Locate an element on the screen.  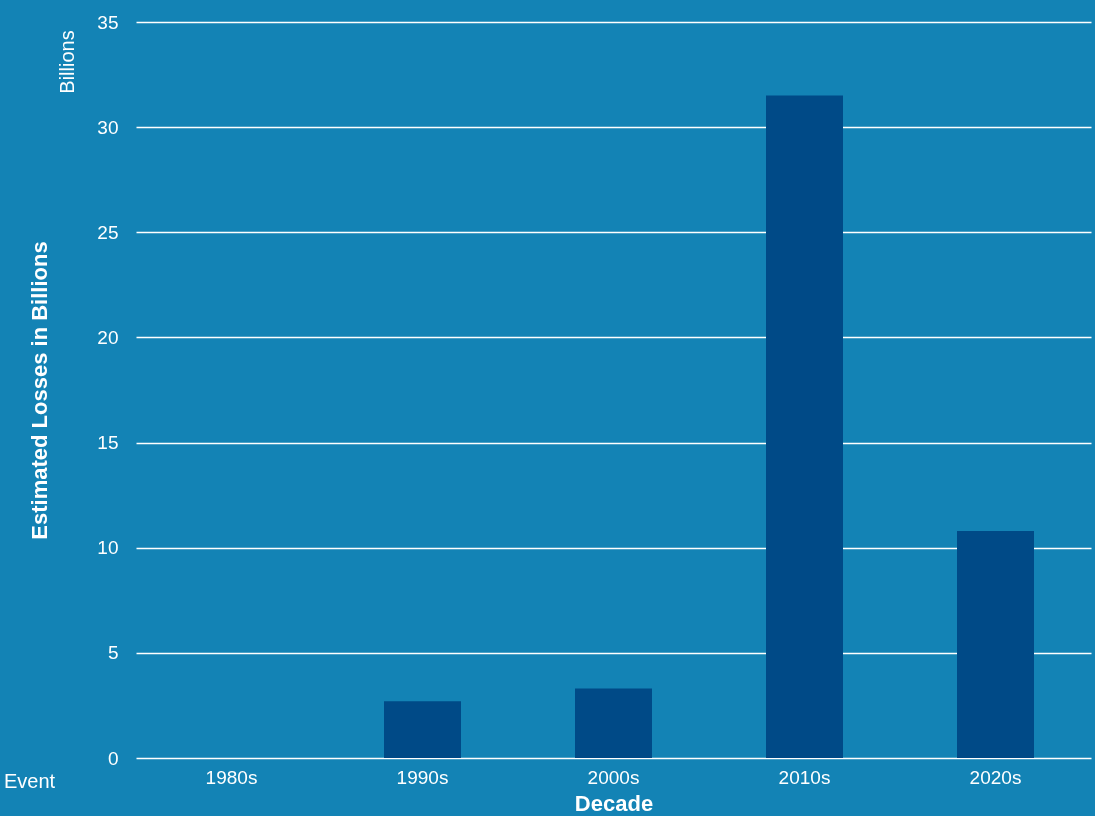
x-tick-label: 2020s is located at coordinates (995, 777).